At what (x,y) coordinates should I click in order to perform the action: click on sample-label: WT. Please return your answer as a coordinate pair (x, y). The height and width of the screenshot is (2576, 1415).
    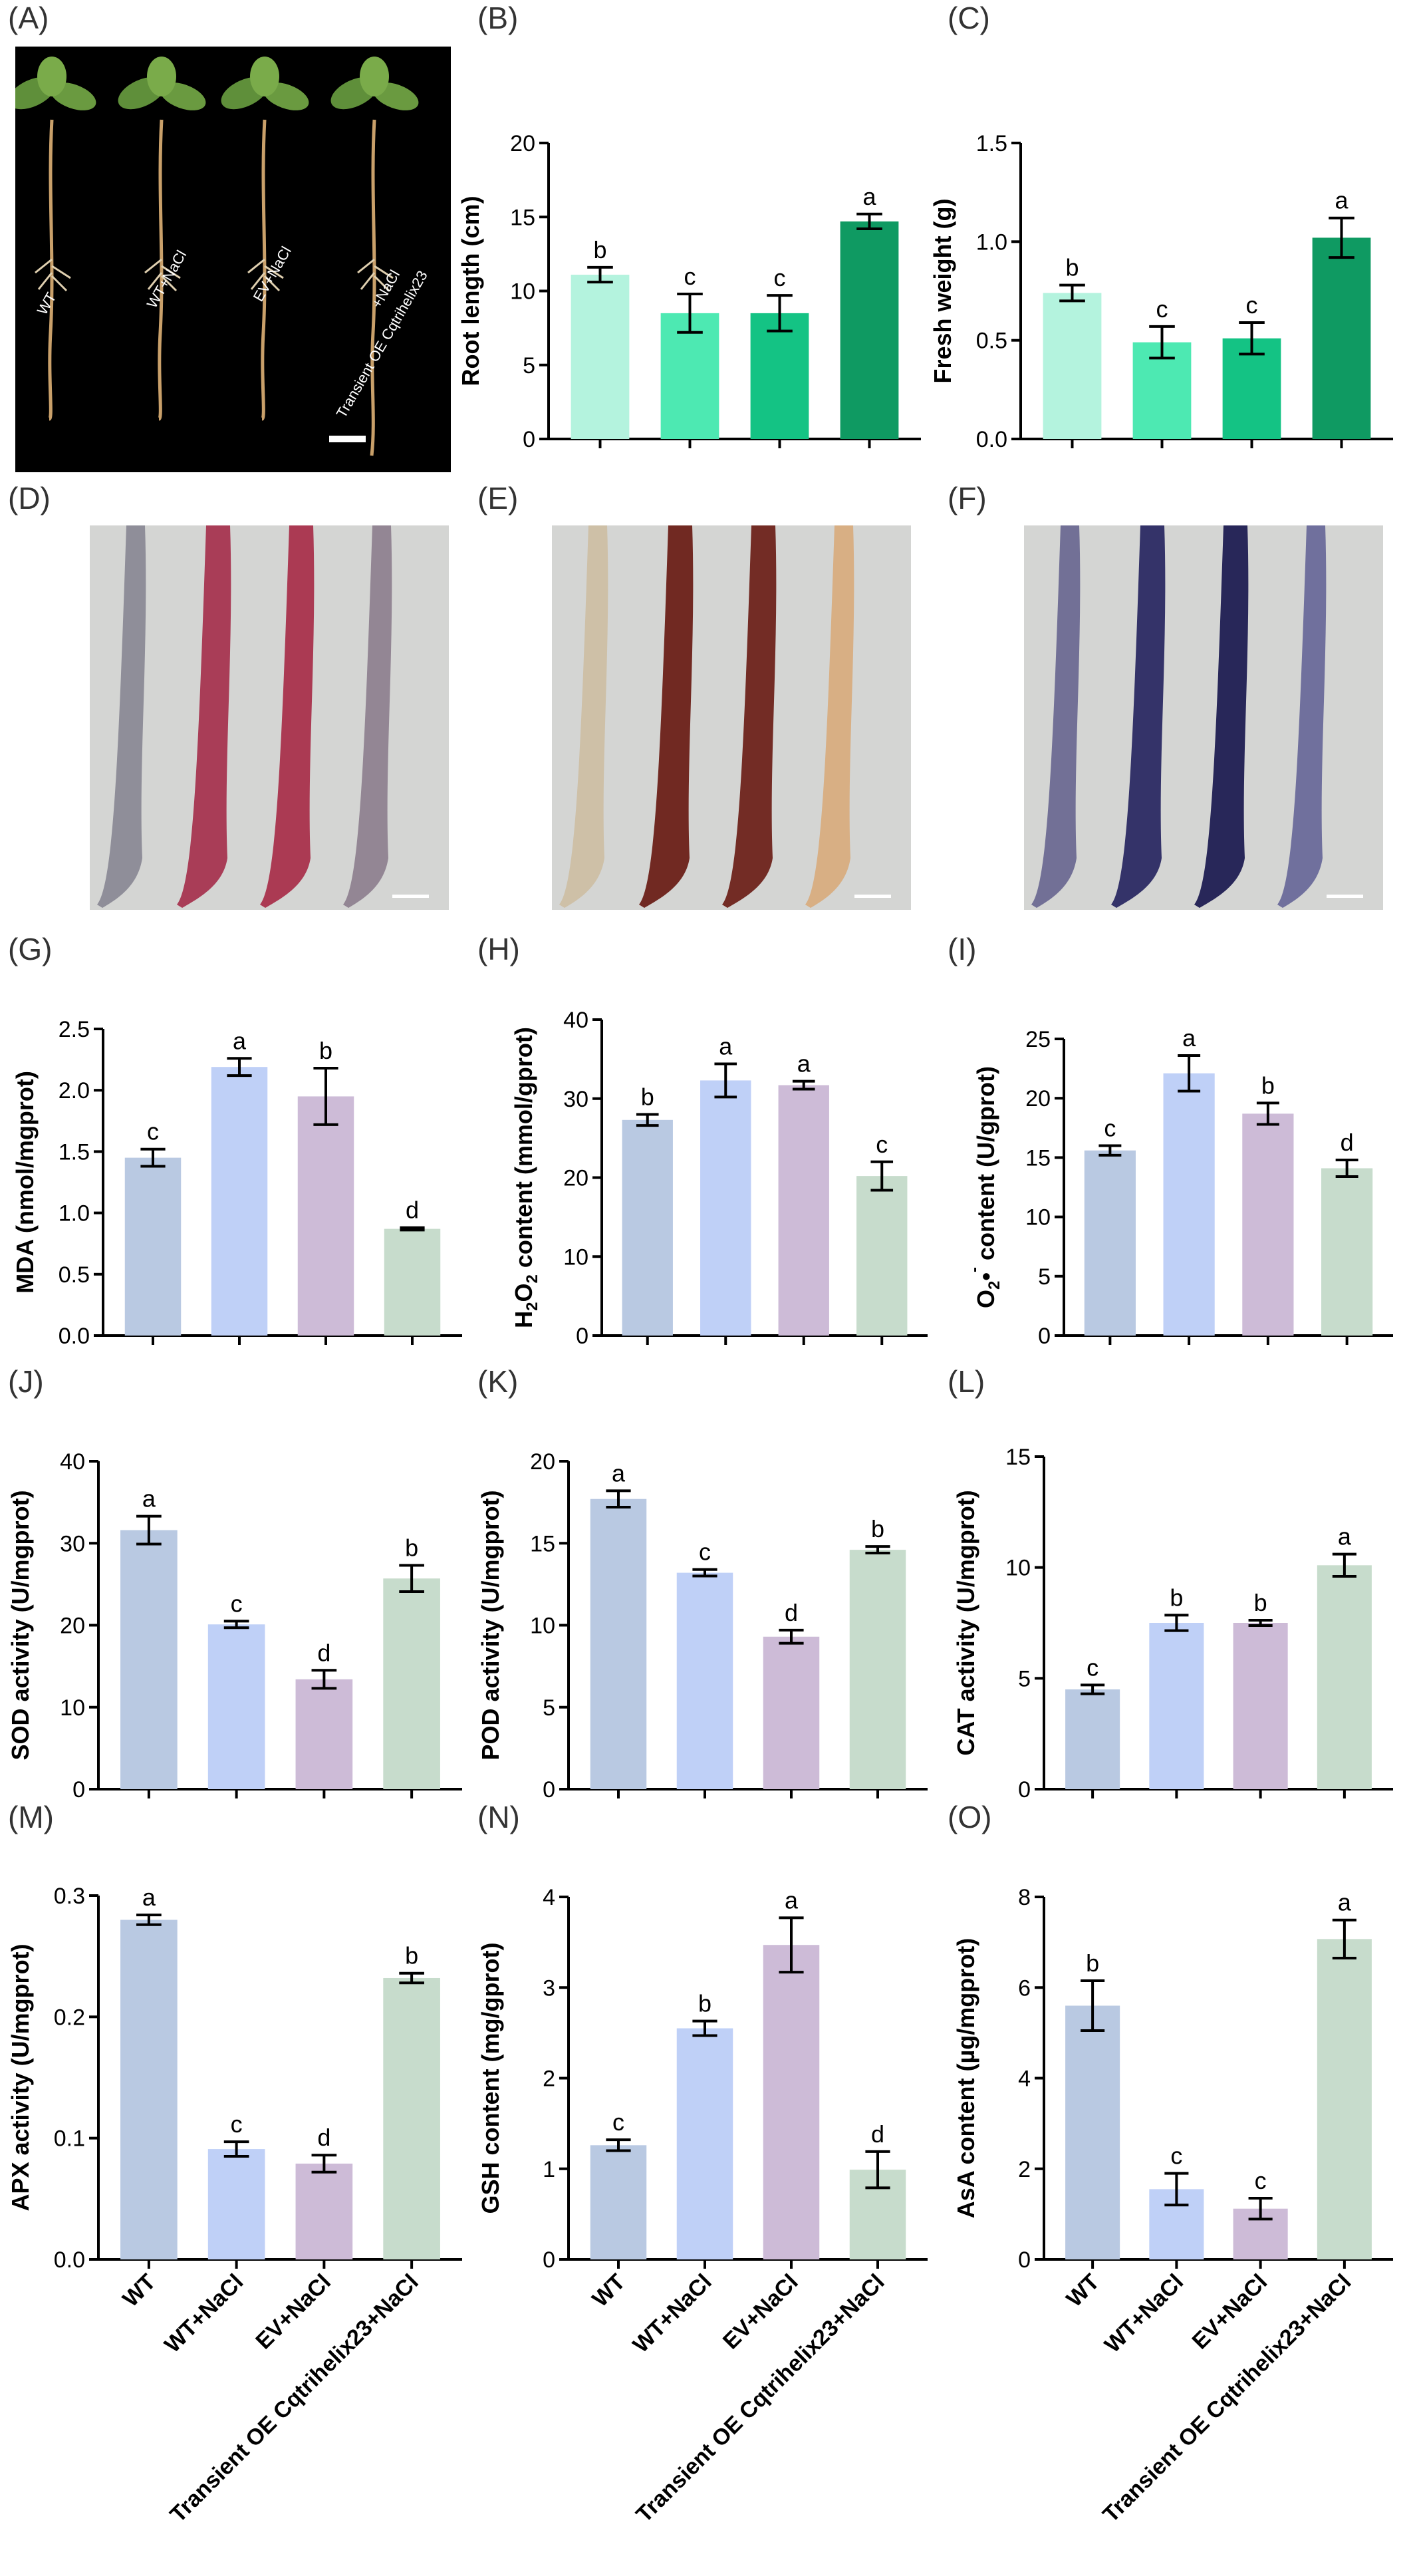
    Looking at the image, I should click on (47, 303).